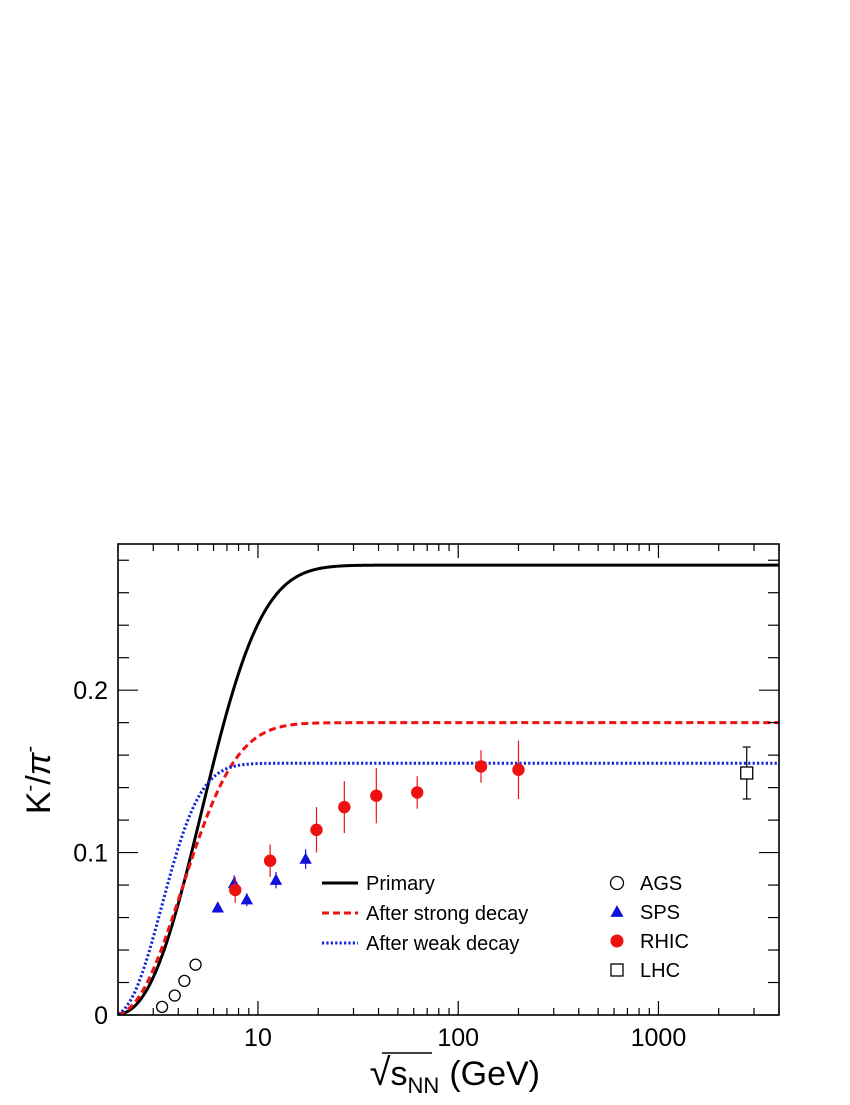  Describe the element at coordinates (424, 1085) in the screenshot. I see `xlabel-sub: NN` at that location.